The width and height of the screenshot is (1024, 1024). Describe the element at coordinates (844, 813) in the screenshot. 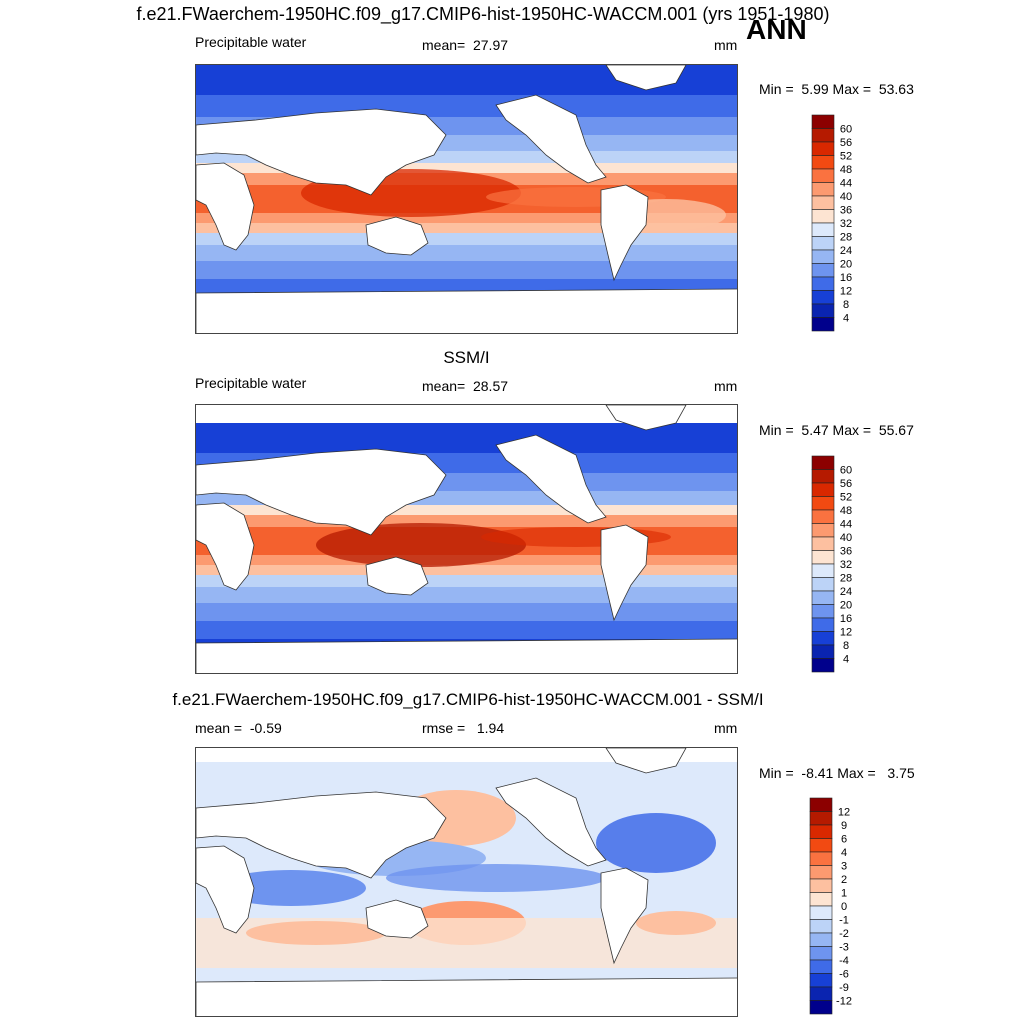

I see `panel3-colorbar-tick-label: 12` at that location.